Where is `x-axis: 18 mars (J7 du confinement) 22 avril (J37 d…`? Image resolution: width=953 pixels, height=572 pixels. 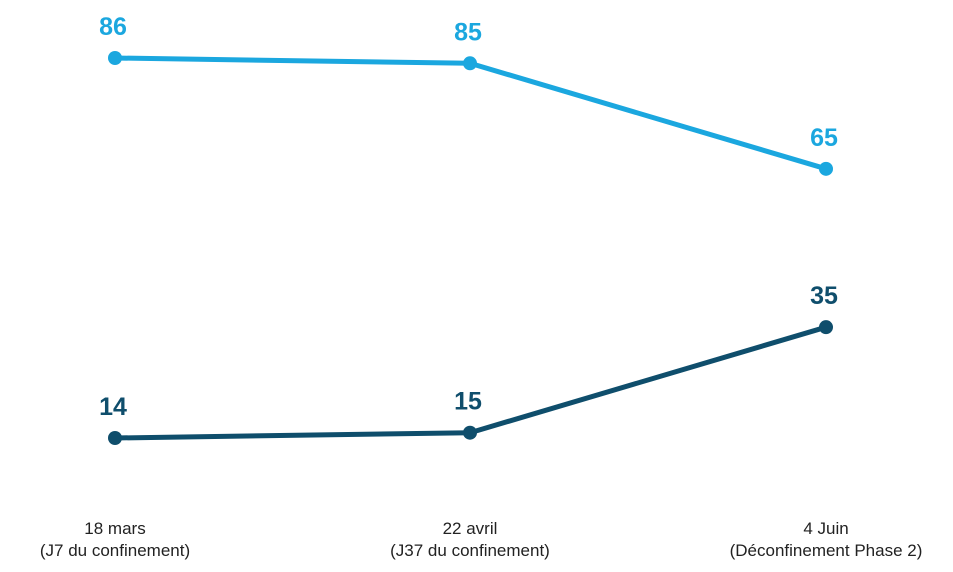
x-axis: 18 mars (J7 du confinement) 22 avril (J37 d… is located at coordinates (481, 539).